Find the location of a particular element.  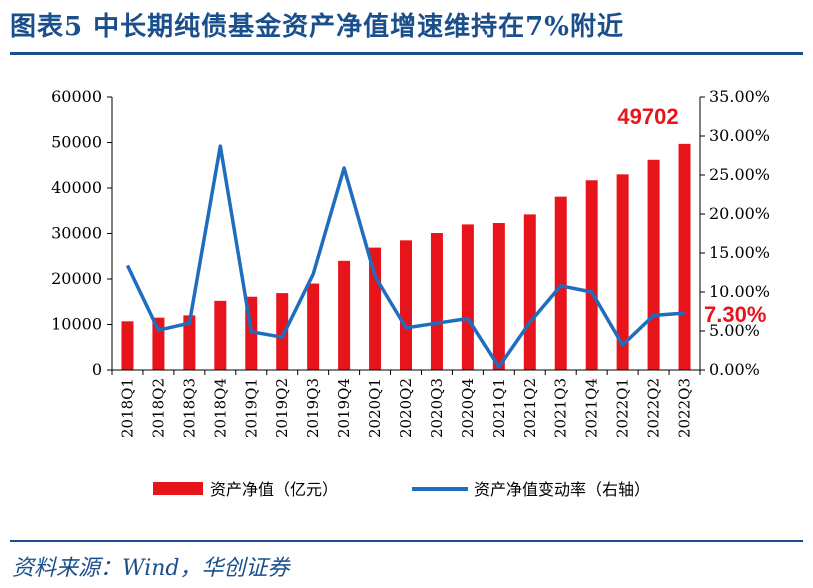

left-tick-label: 10000 is located at coordinates (76, 324).